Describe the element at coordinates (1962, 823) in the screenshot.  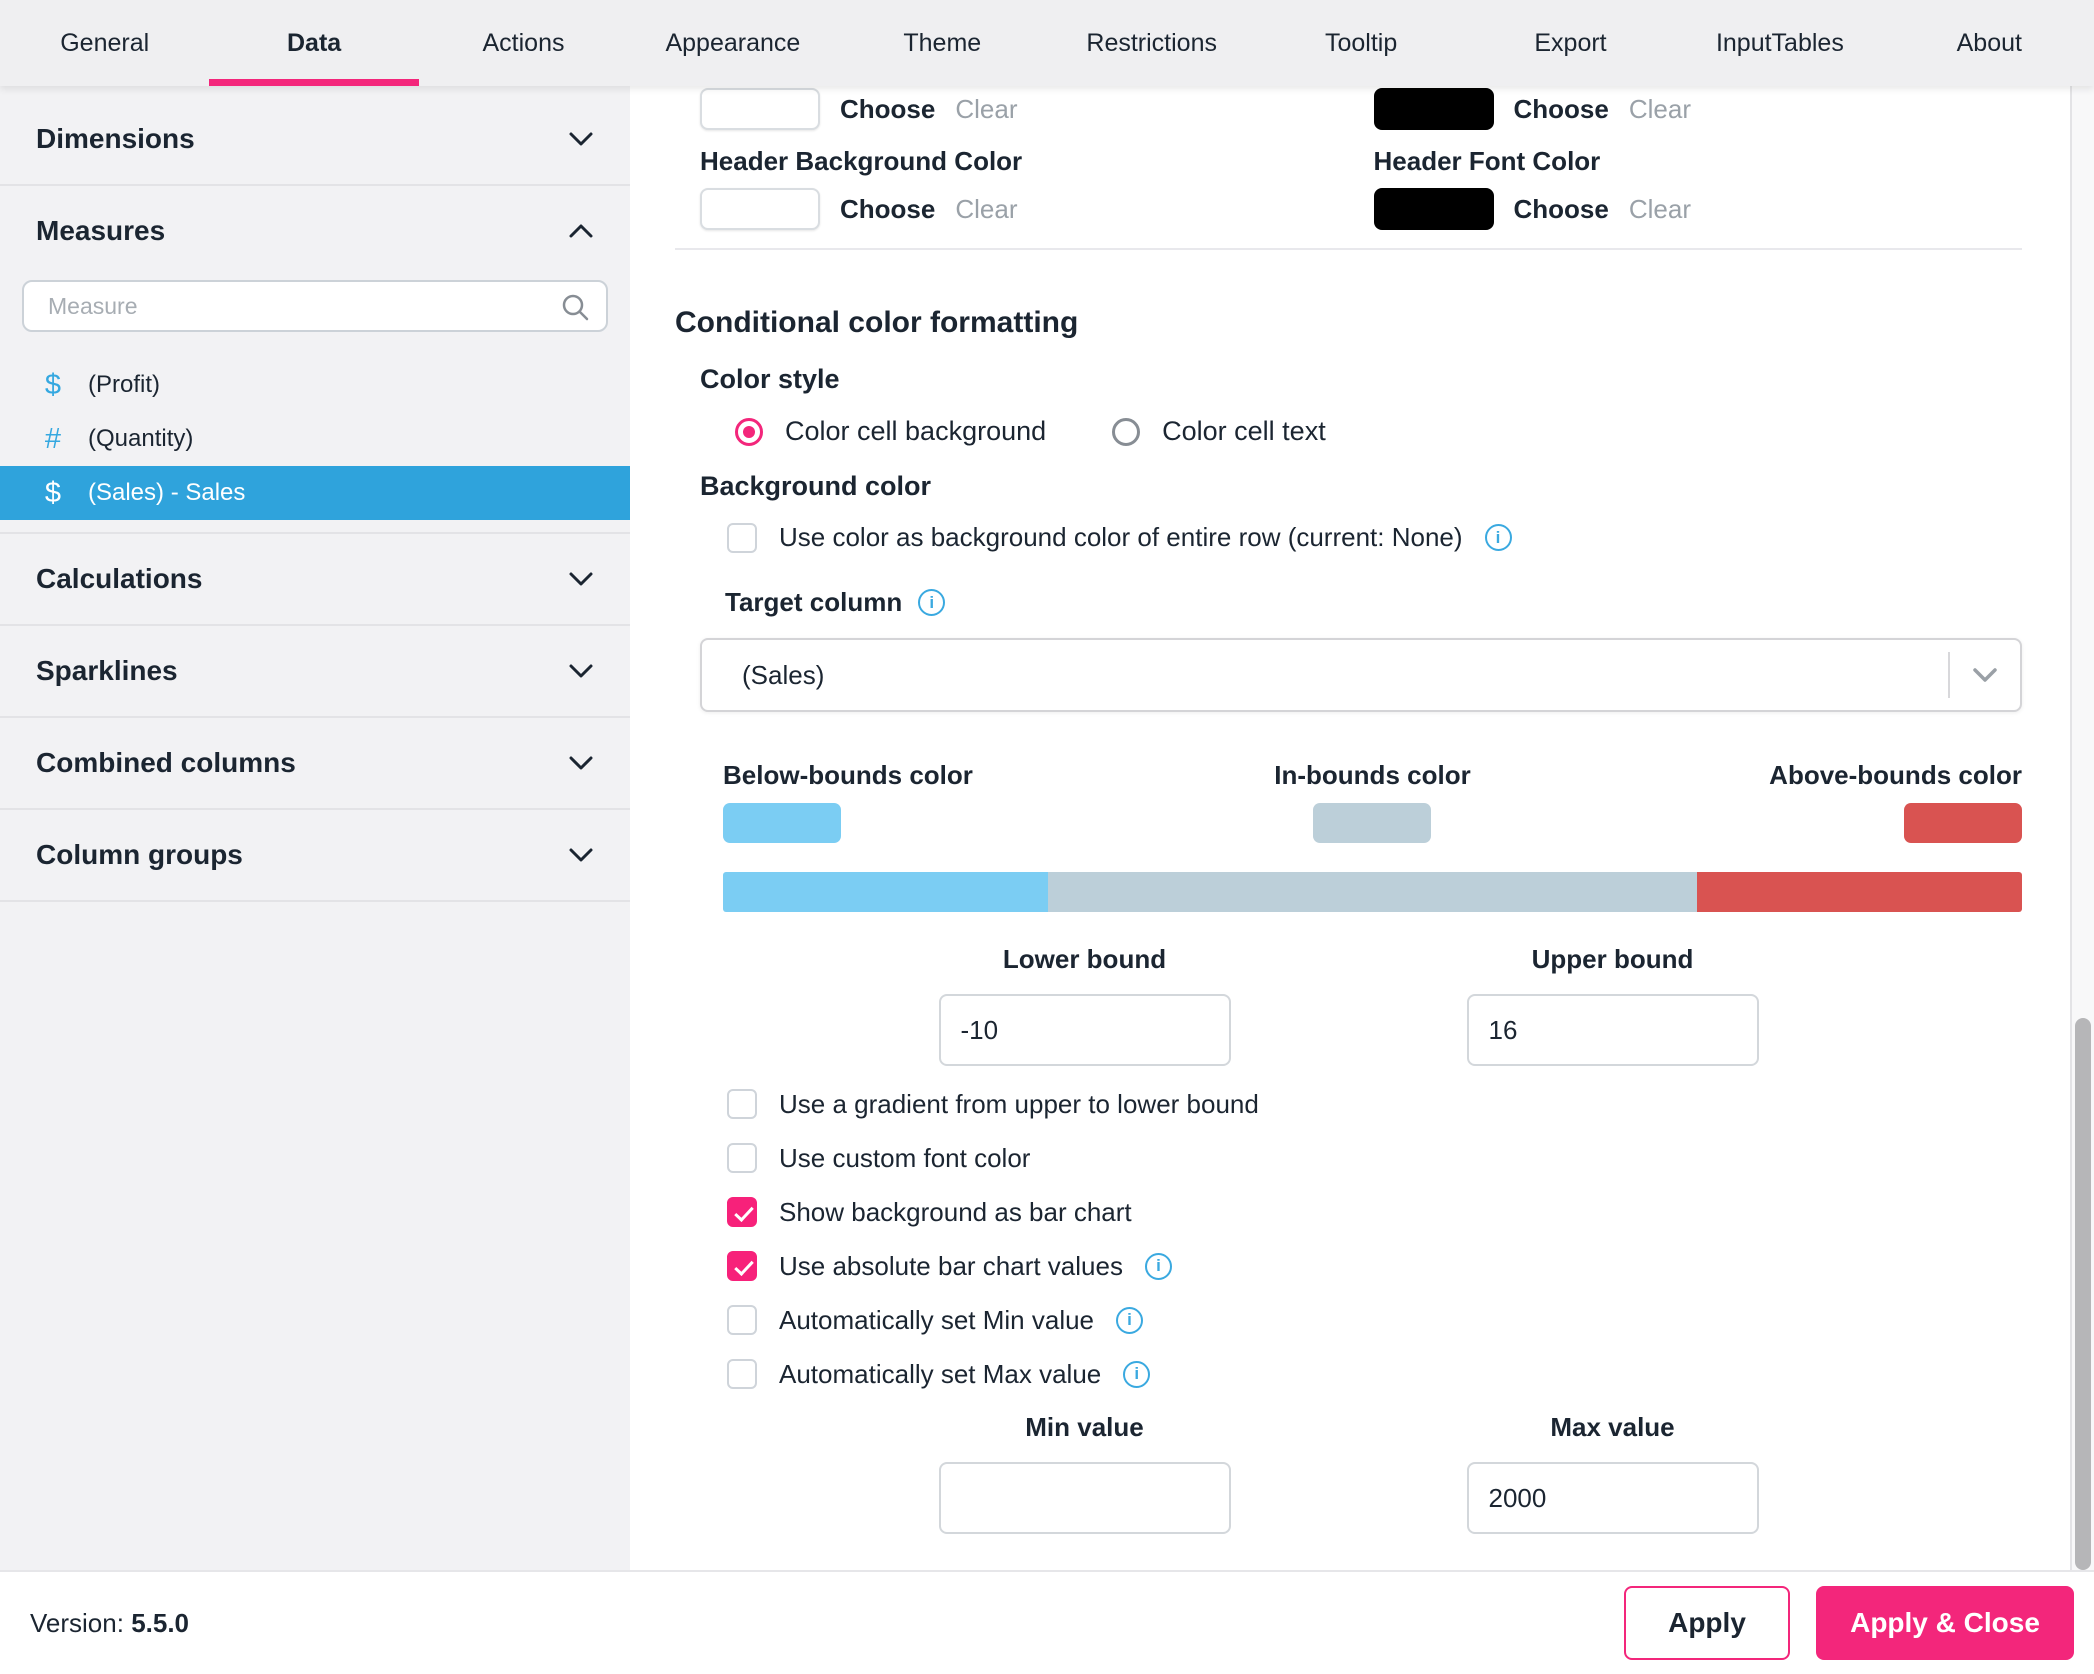
I see `above-bounds-swatch` at that location.